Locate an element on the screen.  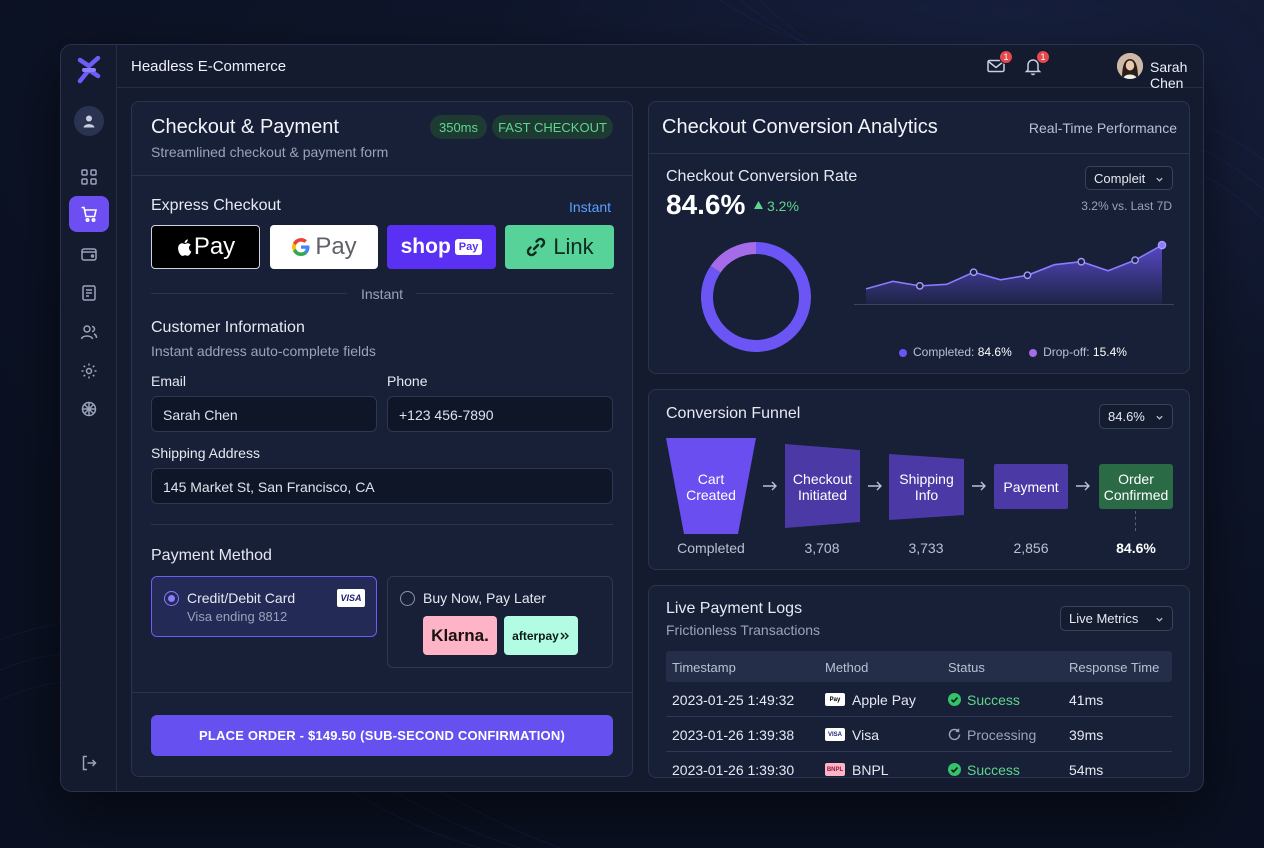
row-response-time: 54ms is located at coordinates (1086, 770).